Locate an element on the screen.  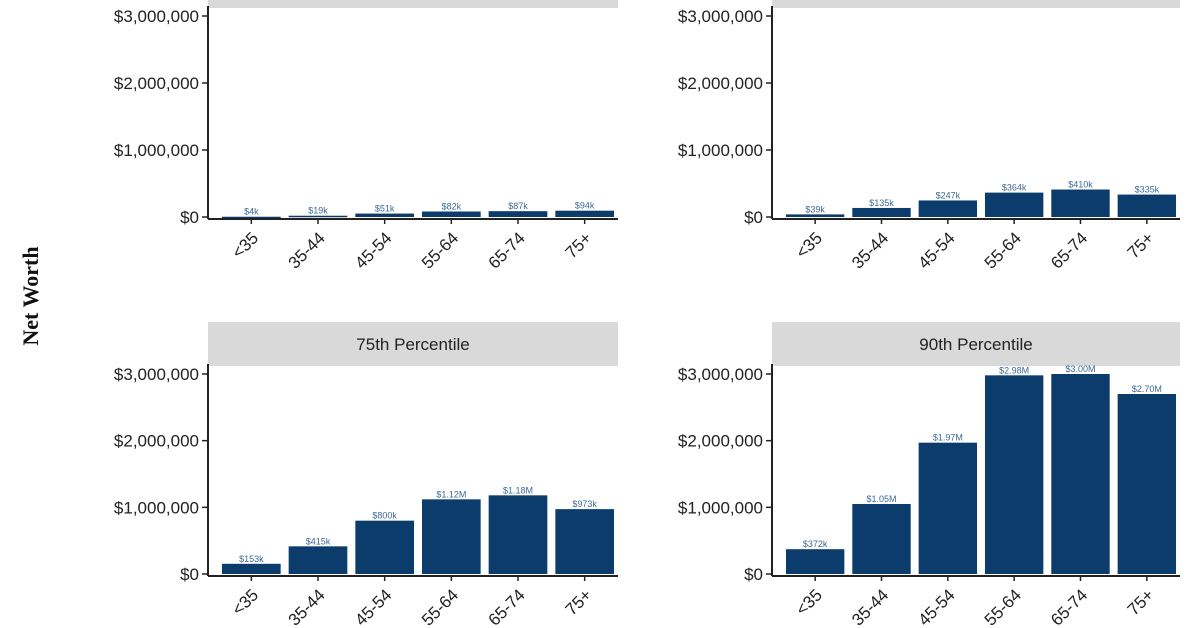
facet-title: 90th Percentile is located at coordinates (975, 344).